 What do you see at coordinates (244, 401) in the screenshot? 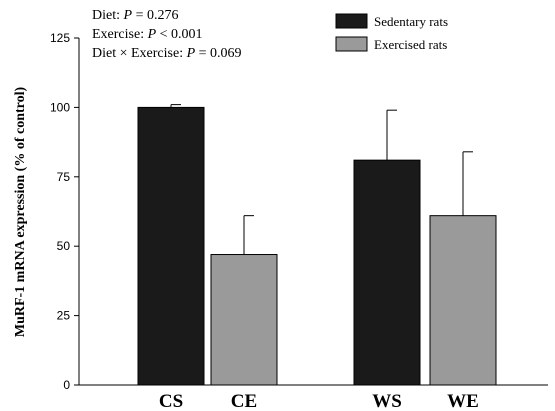
I see `category-label-ce: CE` at bounding box center [244, 401].